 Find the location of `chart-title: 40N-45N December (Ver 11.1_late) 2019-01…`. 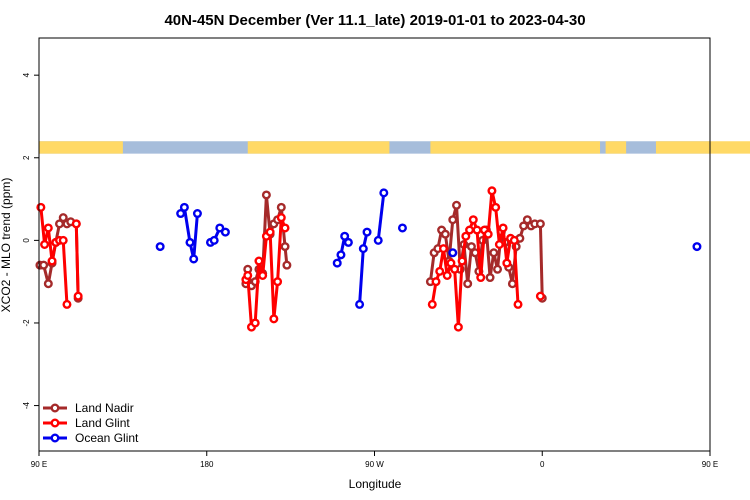

chart-title: 40N-45N December (Ver 11.1_late) 2019-01… is located at coordinates (374, 20).